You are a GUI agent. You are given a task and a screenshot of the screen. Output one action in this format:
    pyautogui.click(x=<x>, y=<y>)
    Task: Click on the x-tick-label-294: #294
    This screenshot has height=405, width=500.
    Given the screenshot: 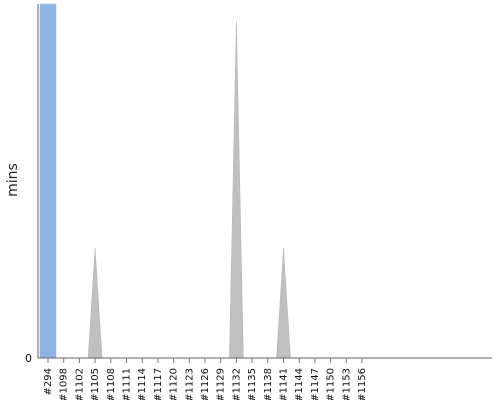 What is the action you would take?
    pyautogui.click(x=48, y=381)
    